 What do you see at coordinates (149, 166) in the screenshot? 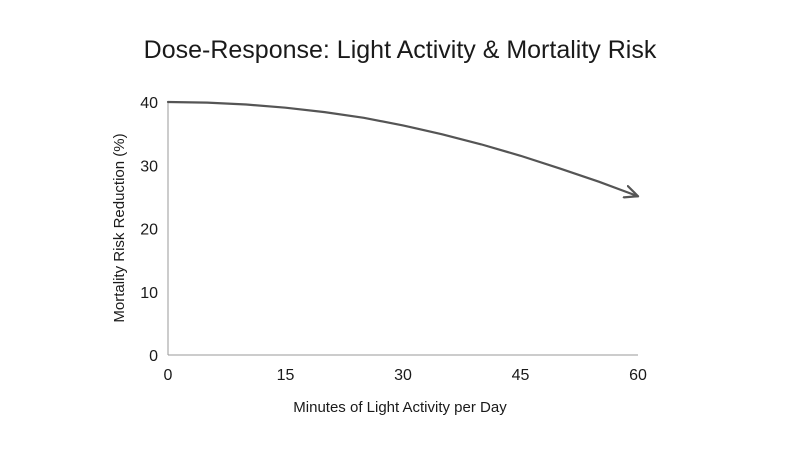
I see `y-tick-label: 30` at bounding box center [149, 166].